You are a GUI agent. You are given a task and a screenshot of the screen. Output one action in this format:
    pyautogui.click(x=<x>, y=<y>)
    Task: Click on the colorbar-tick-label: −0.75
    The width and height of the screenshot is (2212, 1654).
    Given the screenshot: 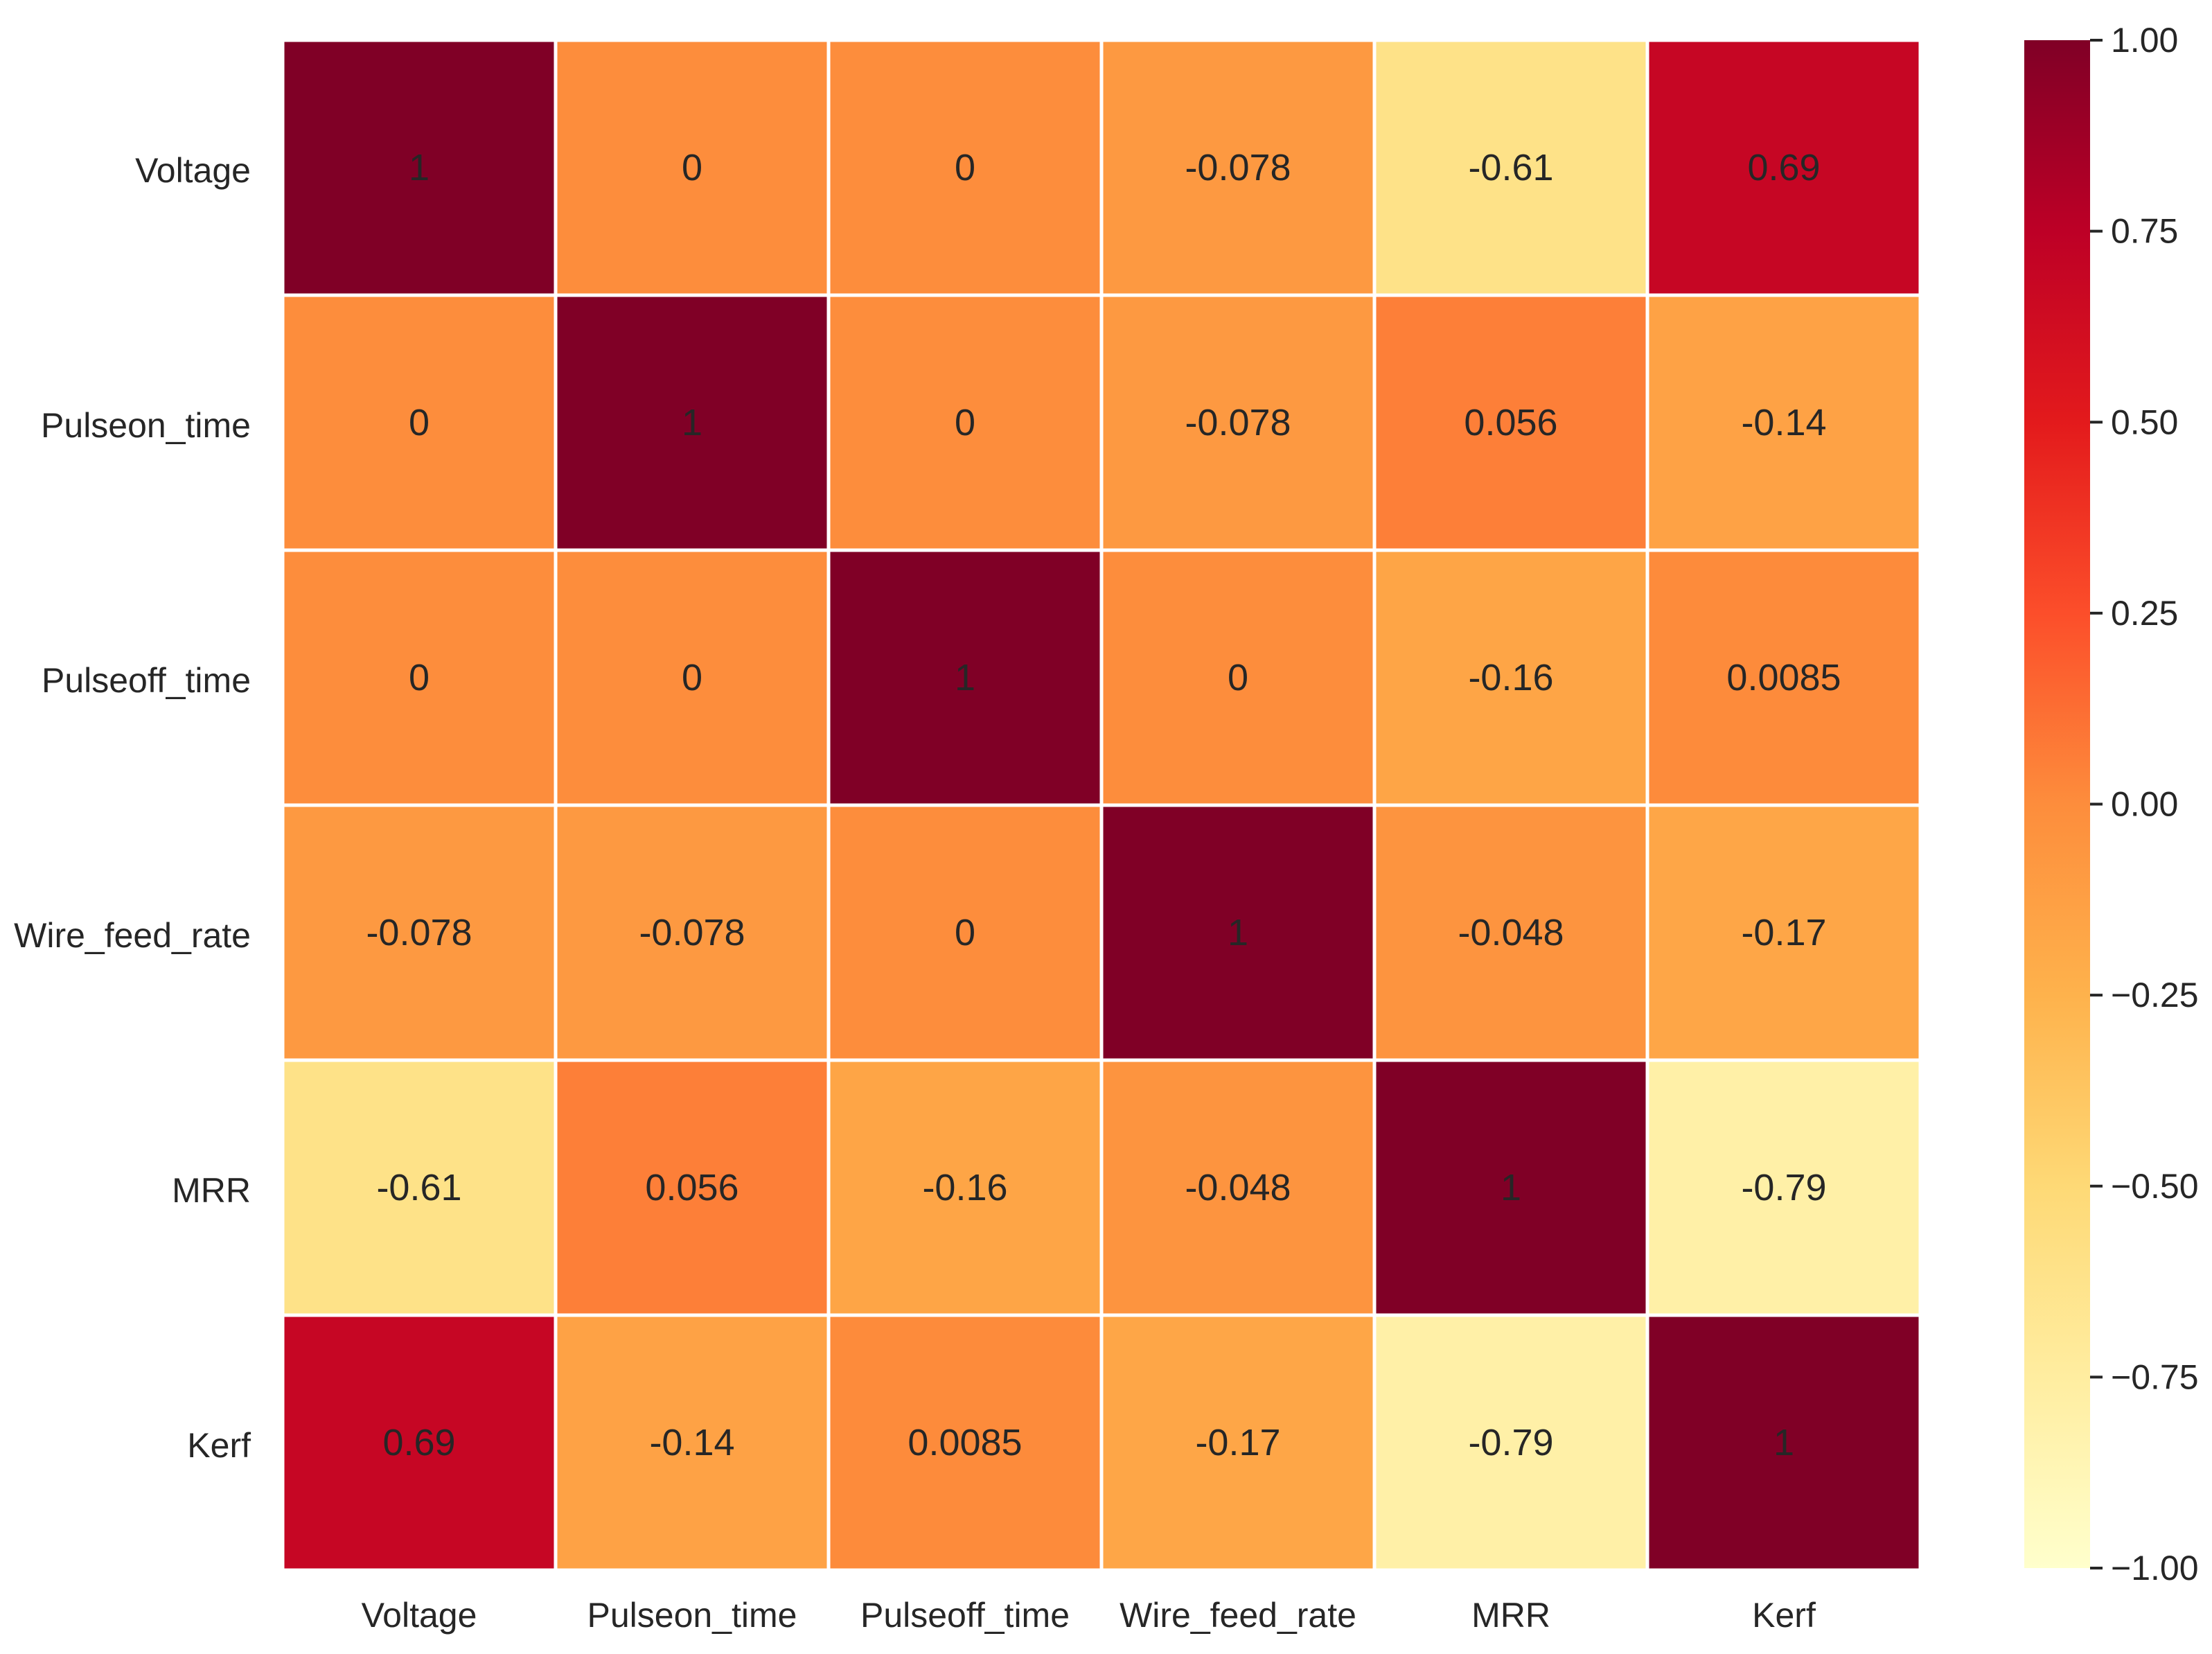 What is the action you would take?
    pyautogui.click(x=2155, y=1376)
    